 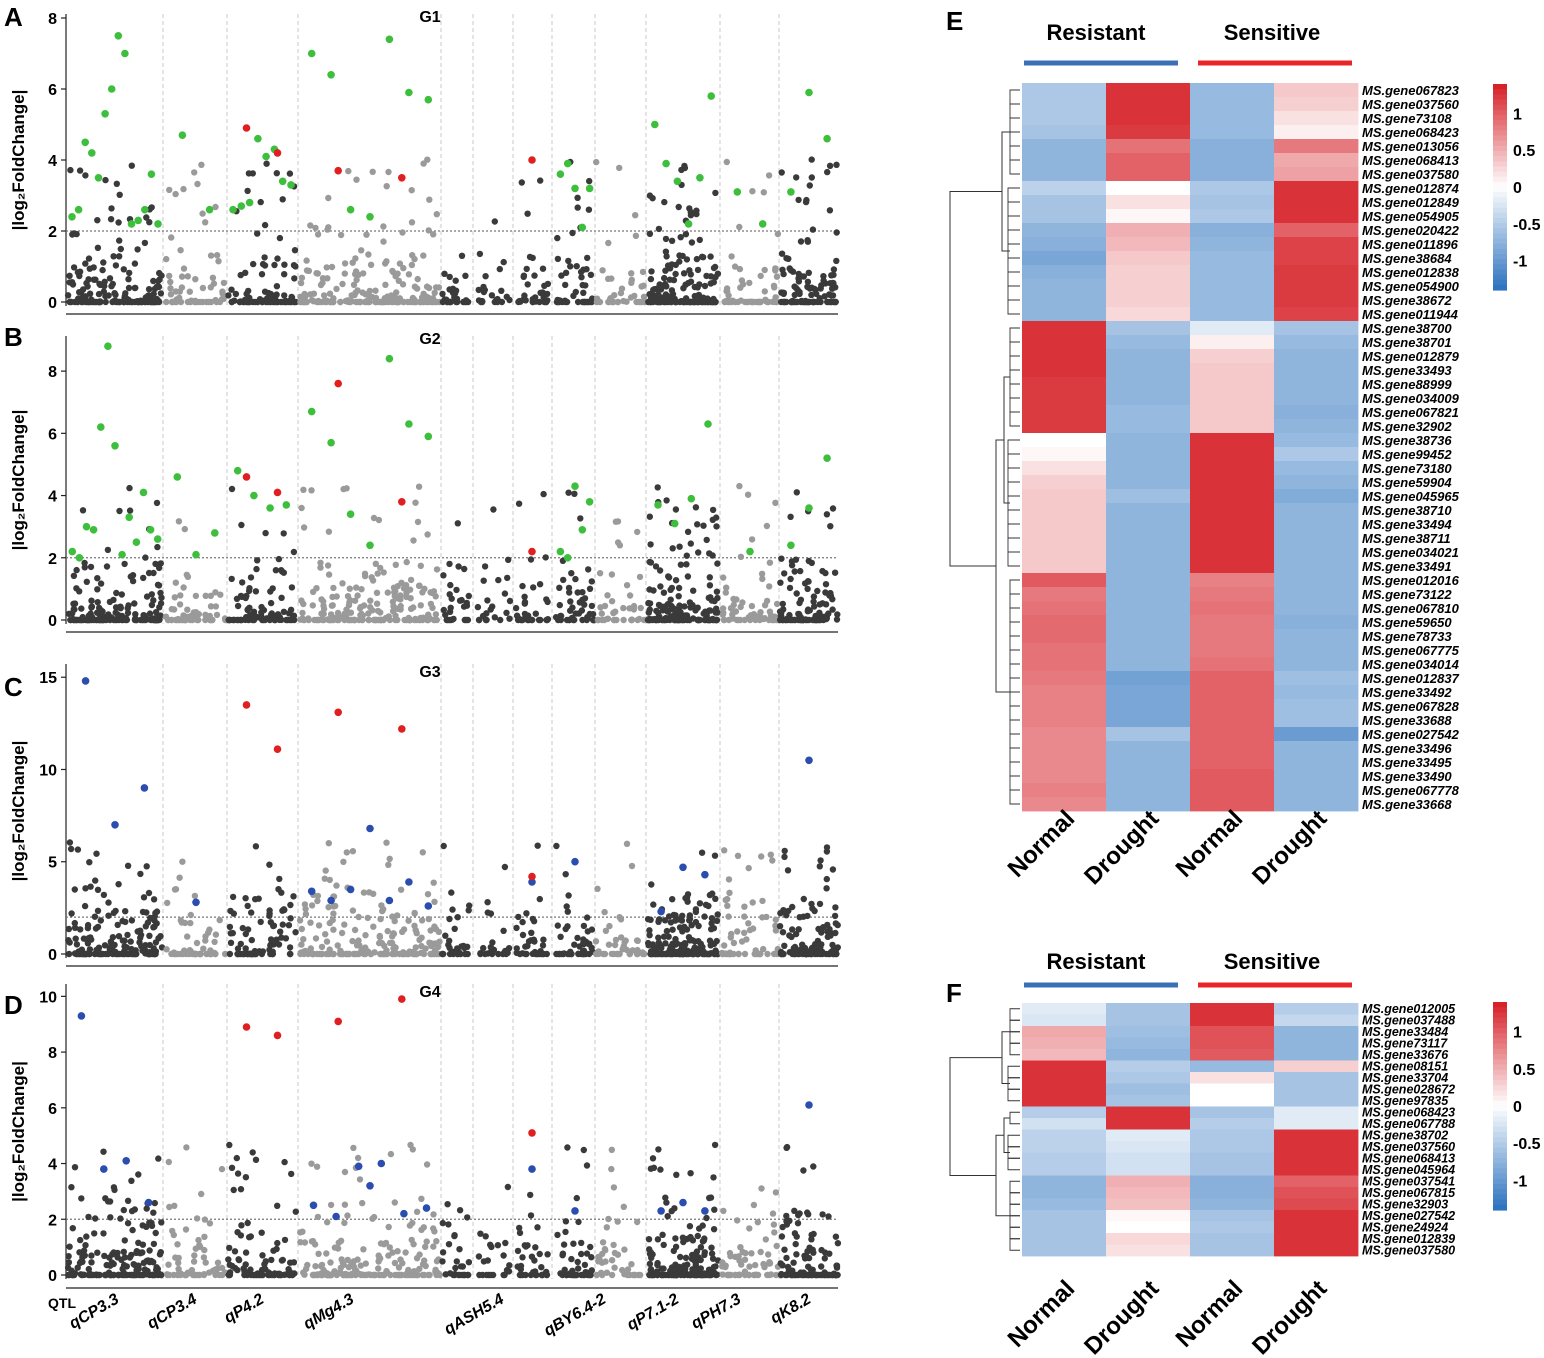 What do you see at coordinates (1407, 482) in the screenshot?
I see `gene-label: MS.gene59904` at bounding box center [1407, 482].